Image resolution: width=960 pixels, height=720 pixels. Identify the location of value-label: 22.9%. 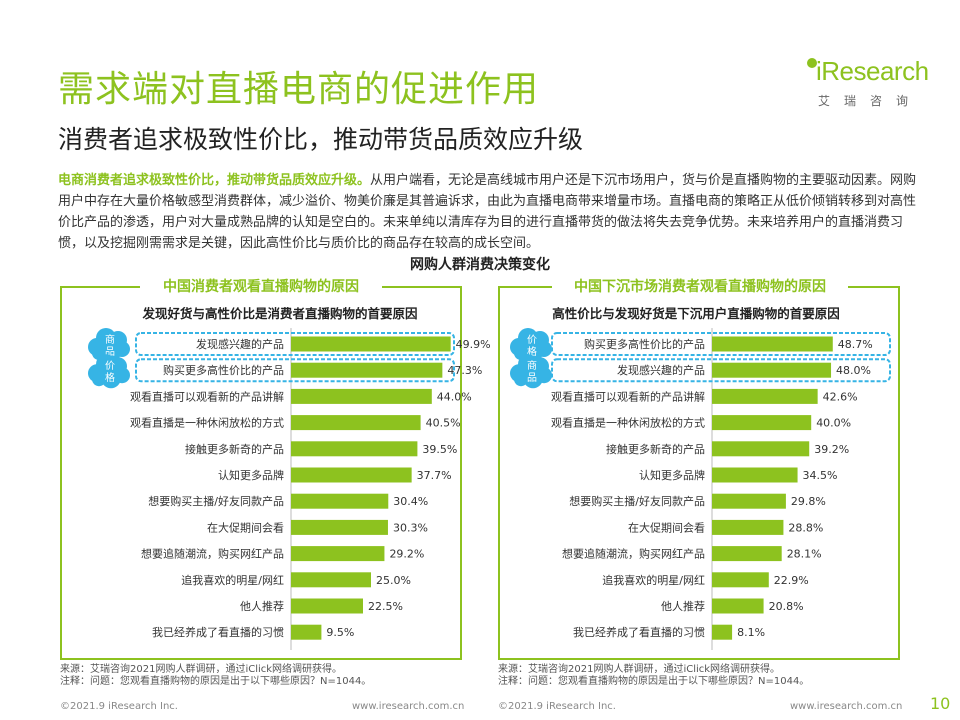
(791, 580).